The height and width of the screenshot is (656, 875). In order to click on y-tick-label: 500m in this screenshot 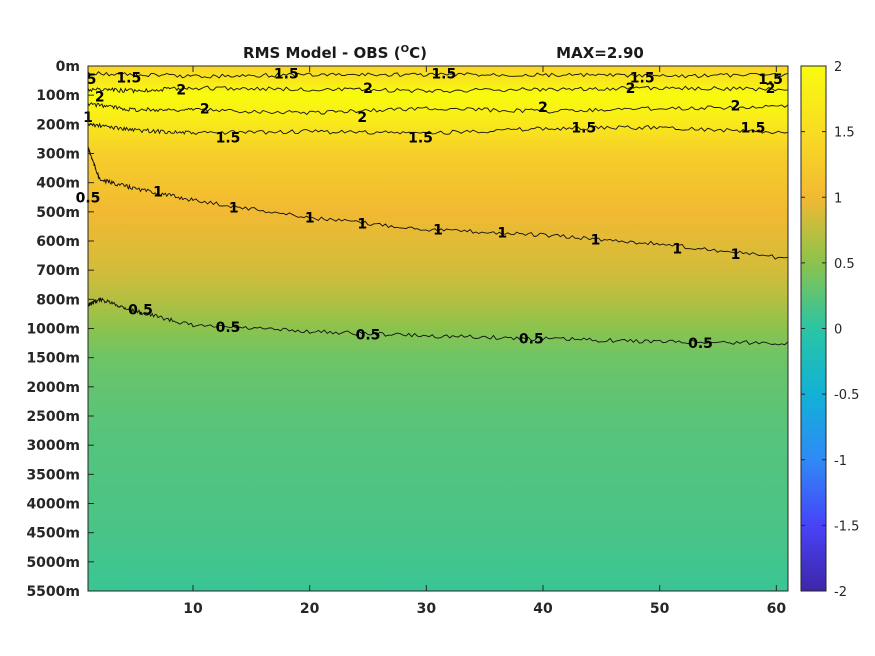, I will do `click(58, 213)`.